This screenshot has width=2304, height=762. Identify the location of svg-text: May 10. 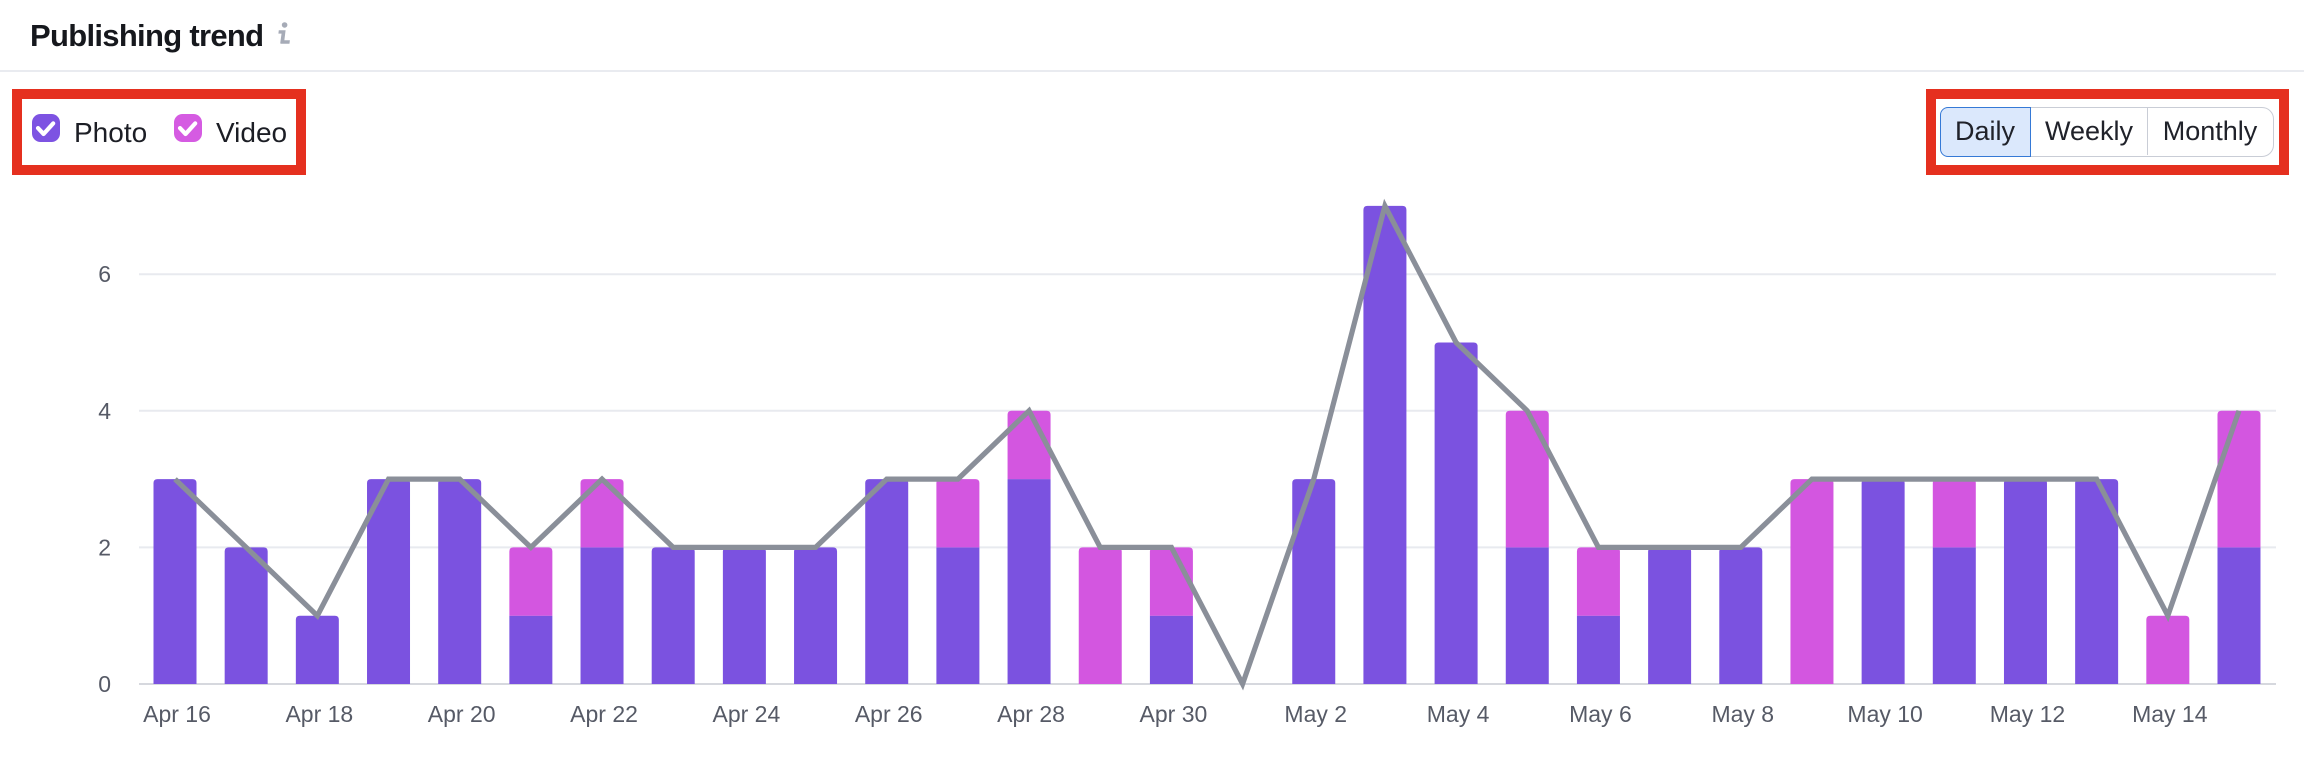
(1884, 714).